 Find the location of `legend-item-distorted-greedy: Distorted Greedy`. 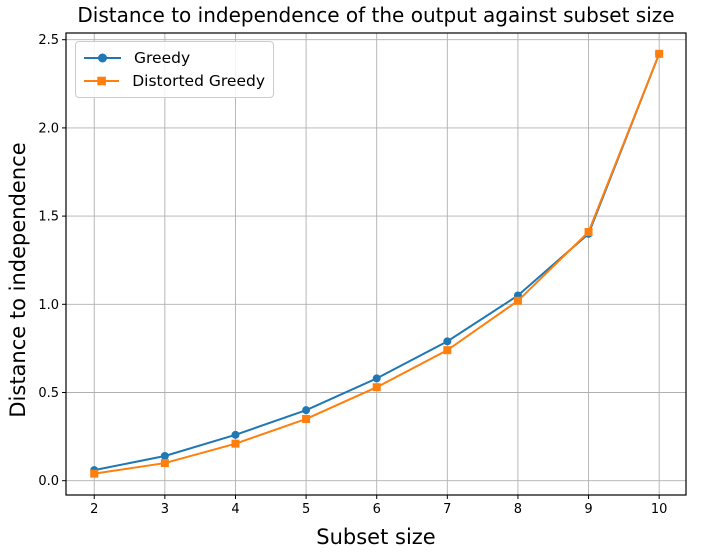

legend-item-distorted-greedy: Distorted Greedy is located at coordinates (174, 81).